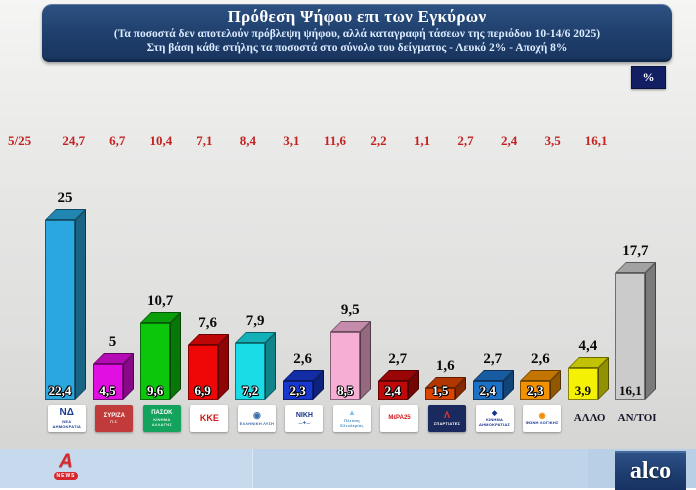  I want to click on party-logo-cell: ΚΚΕ, so click(210, 424).